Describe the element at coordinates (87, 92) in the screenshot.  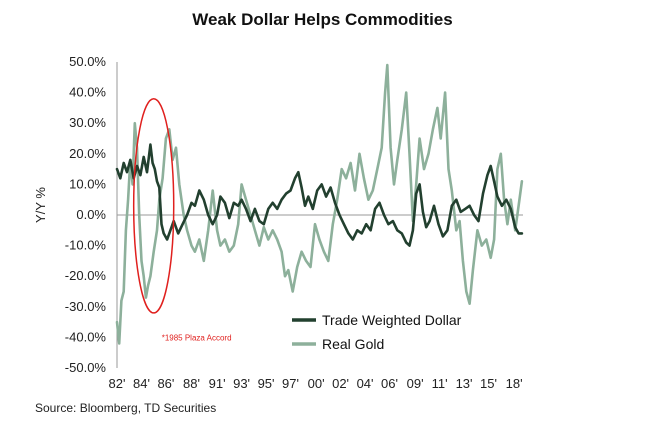
I see `y-tick-label: 40.0%` at that location.